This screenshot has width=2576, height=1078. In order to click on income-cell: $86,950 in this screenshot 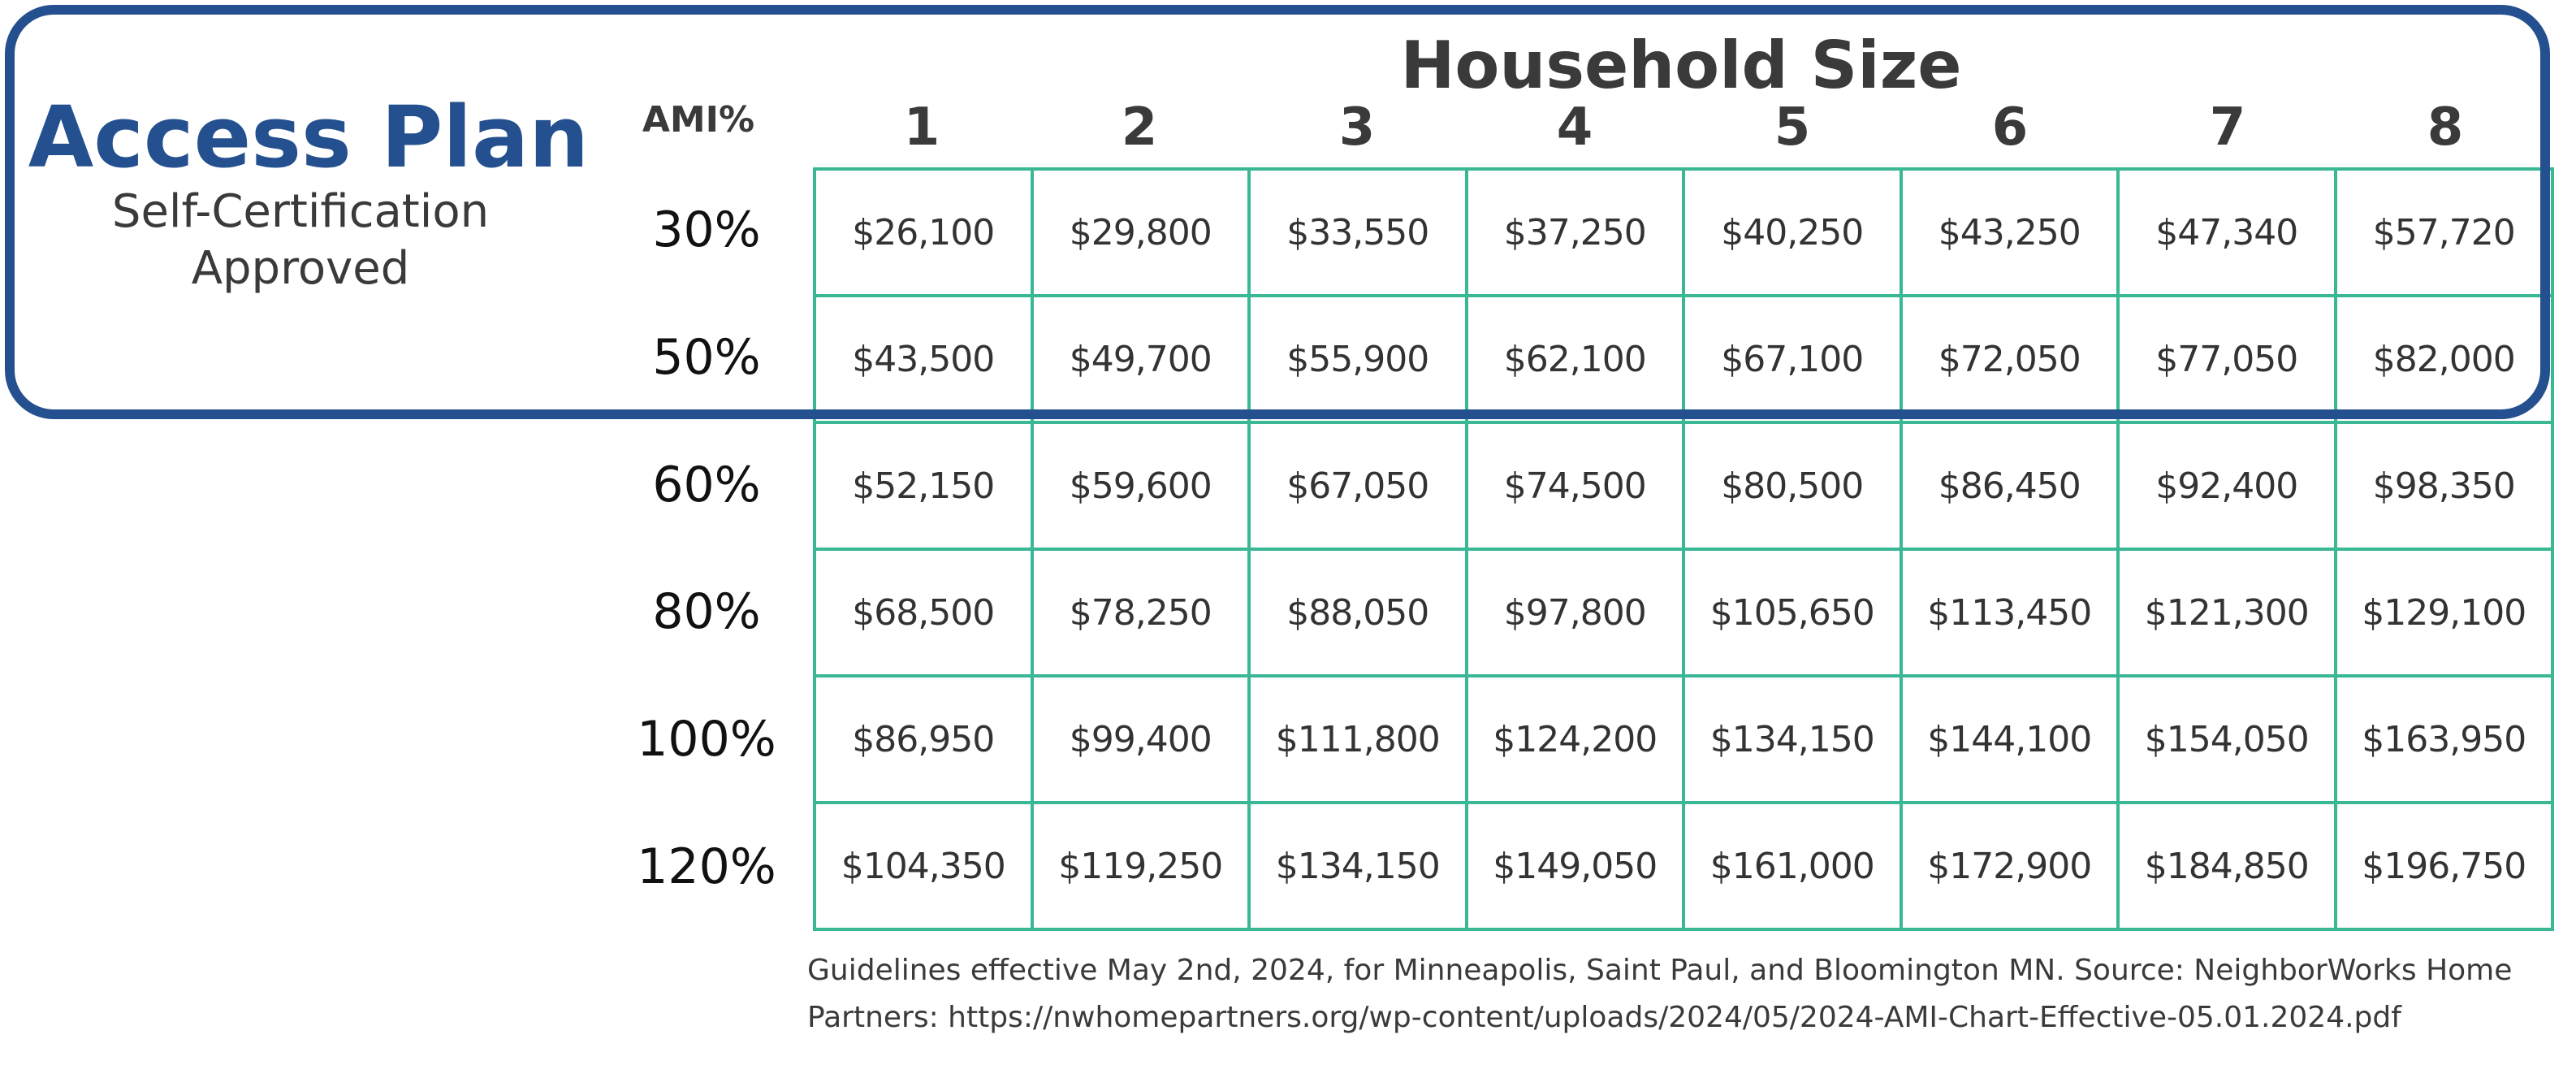, I will do `click(925, 741)`.